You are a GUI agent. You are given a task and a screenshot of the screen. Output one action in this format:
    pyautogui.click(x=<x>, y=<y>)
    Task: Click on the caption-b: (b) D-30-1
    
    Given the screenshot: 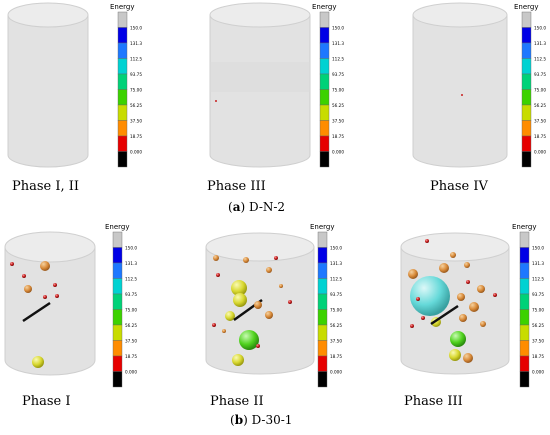 What is the action you would take?
    pyautogui.click(x=261, y=420)
    